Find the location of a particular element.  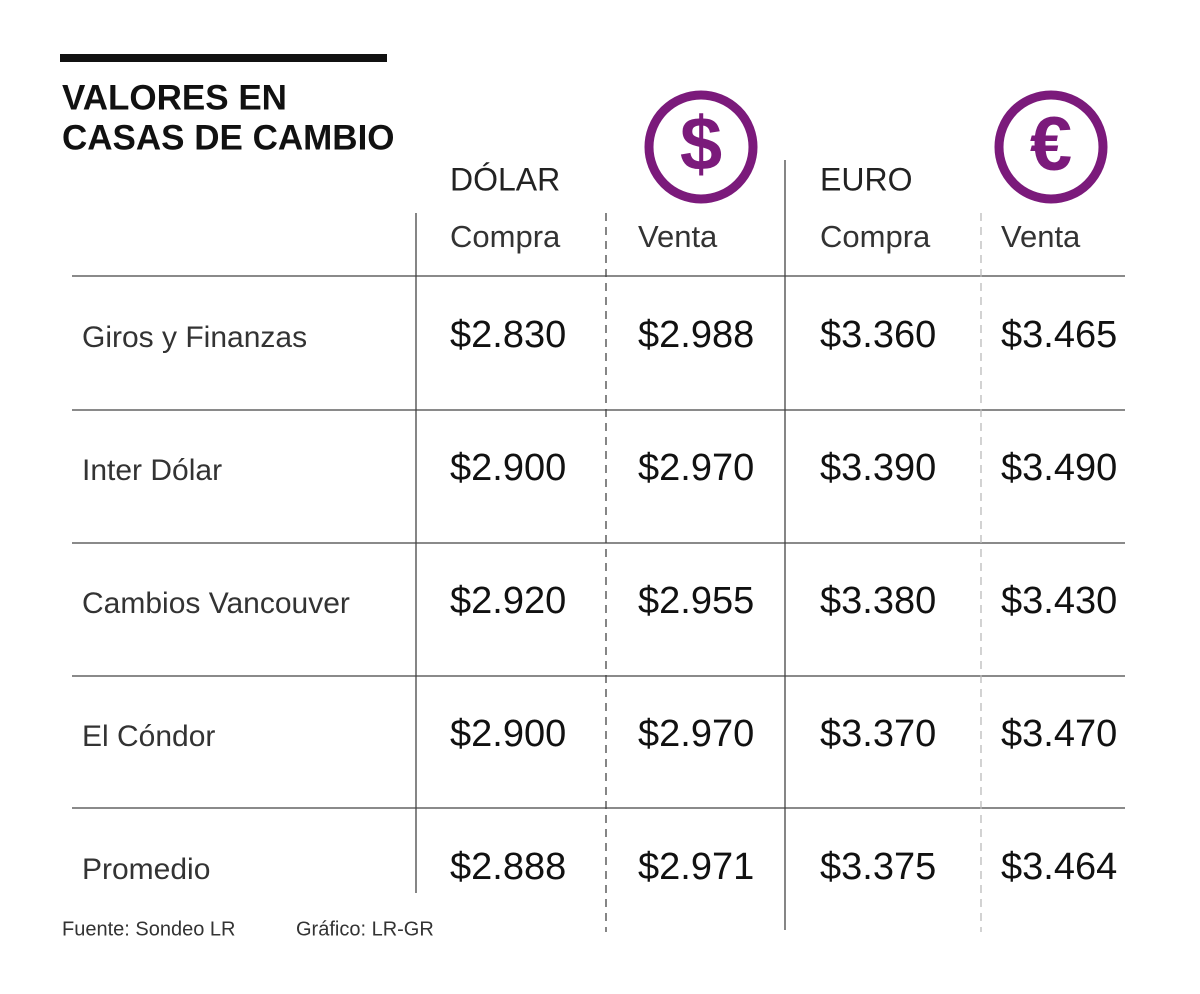

rate-value: $3.390 is located at coordinates (878, 468).